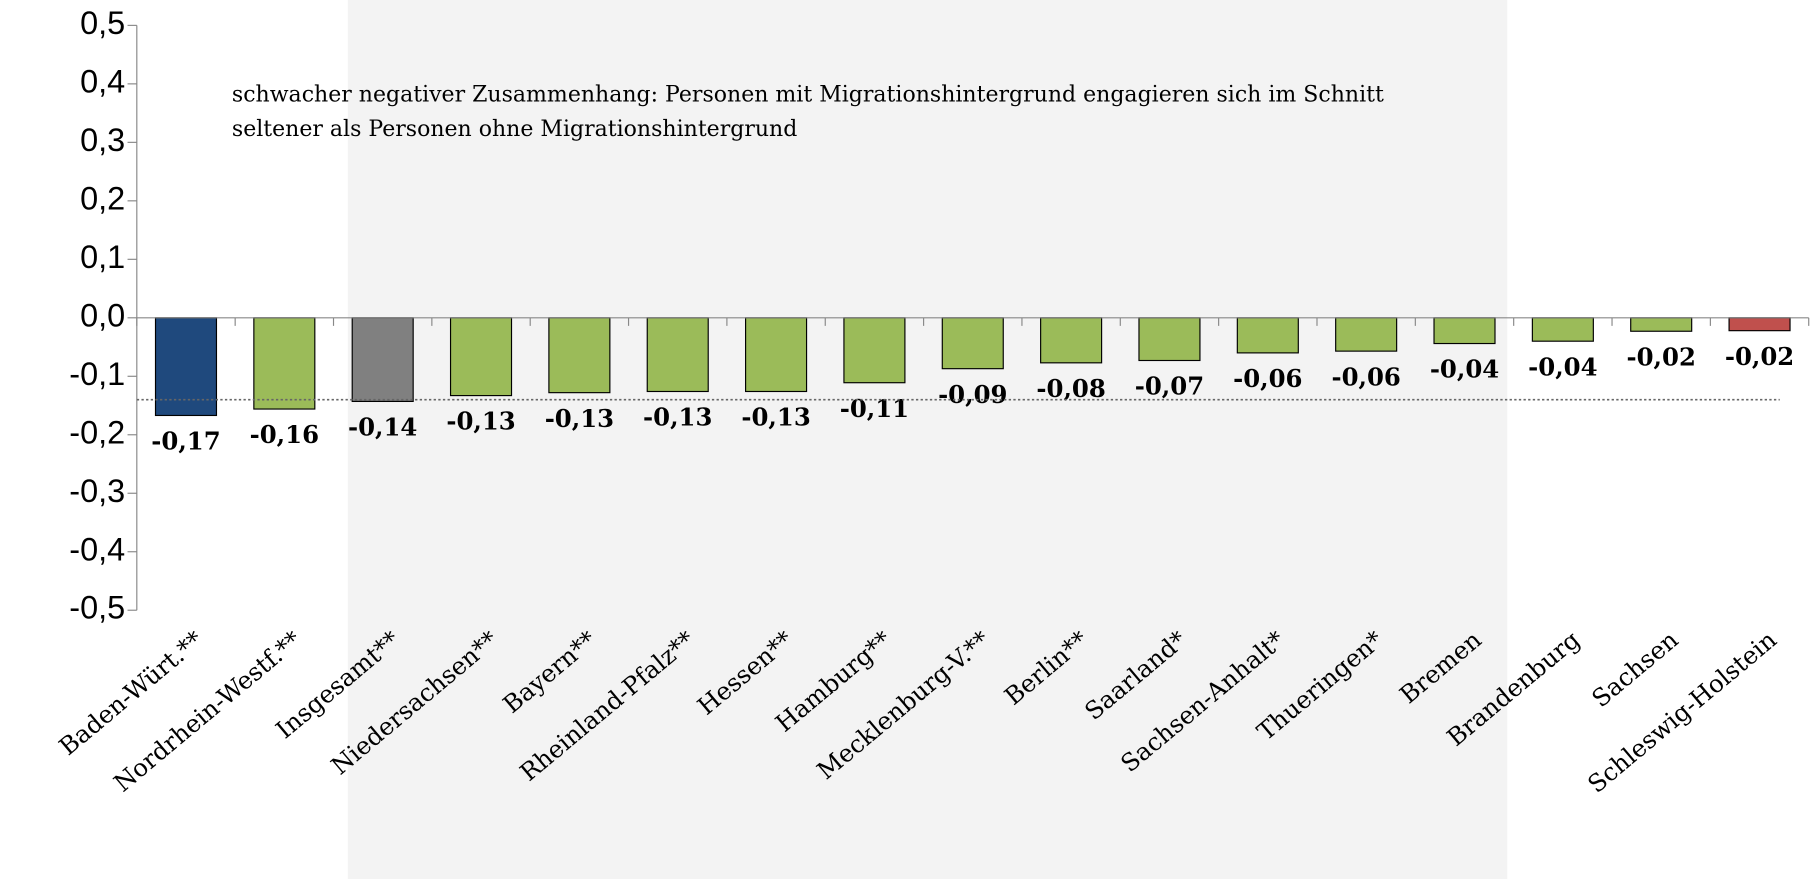 Image resolution: width=1818 pixels, height=879 pixels. What do you see at coordinates (97, 432) in the screenshot?
I see `y-tick-label: -0,2` at bounding box center [97, 432].